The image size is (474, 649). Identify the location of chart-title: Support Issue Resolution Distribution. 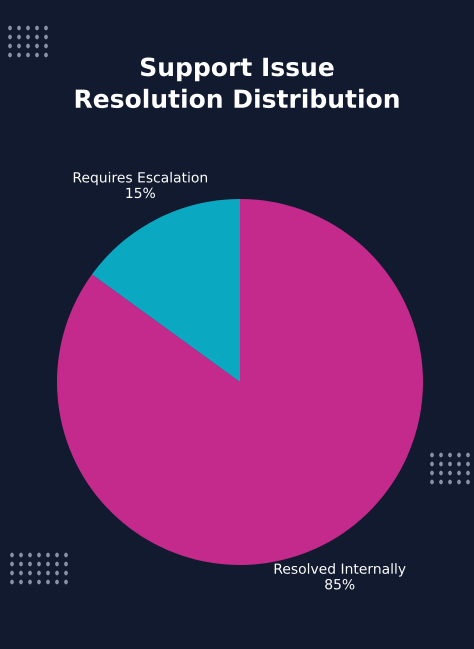
(237, 82).